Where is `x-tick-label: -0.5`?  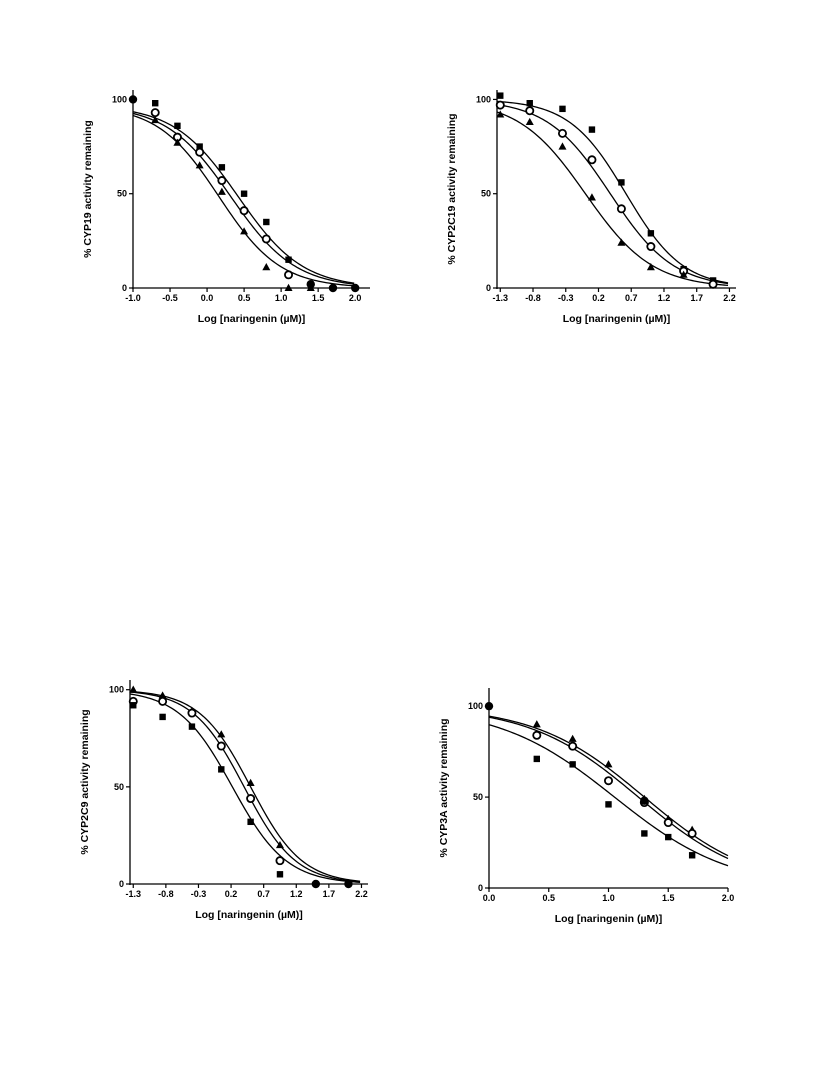
x-tick-label: -0.5 is located at coordinates (170, 298).